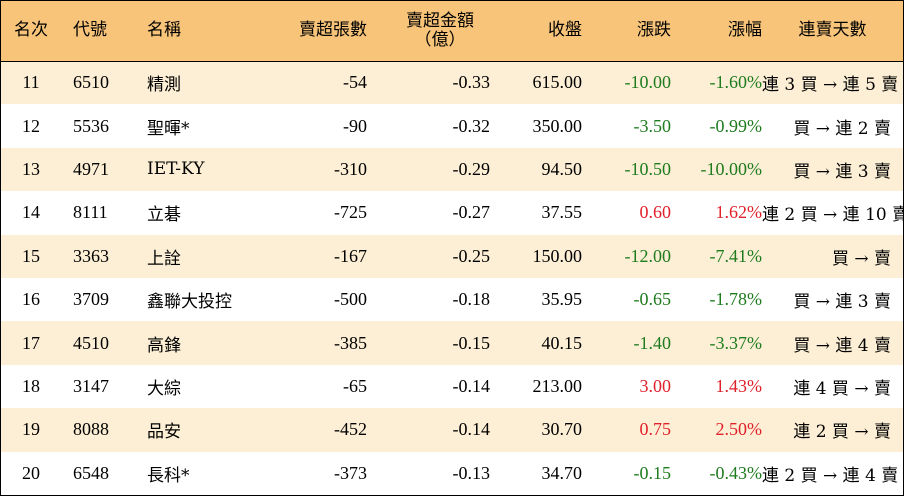 This screenshot has width=904, height=496. I want to click on cell-close: 35.95, so click(562, 299).